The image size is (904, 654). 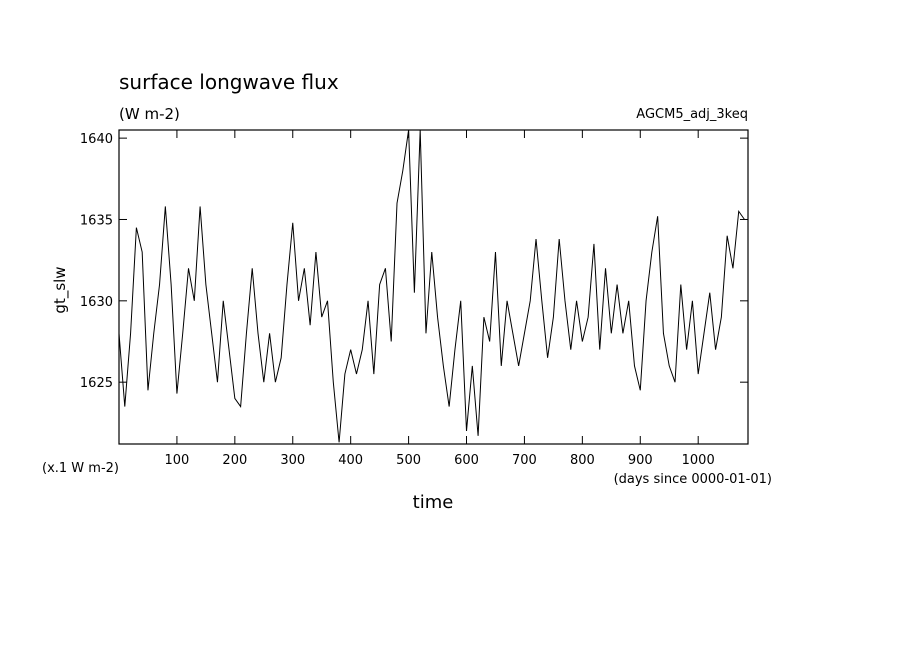 What do you see at coordinates (466, 460) in the screenshot?
I see `x-tick-label: 600` at bounding box center [466, 460].